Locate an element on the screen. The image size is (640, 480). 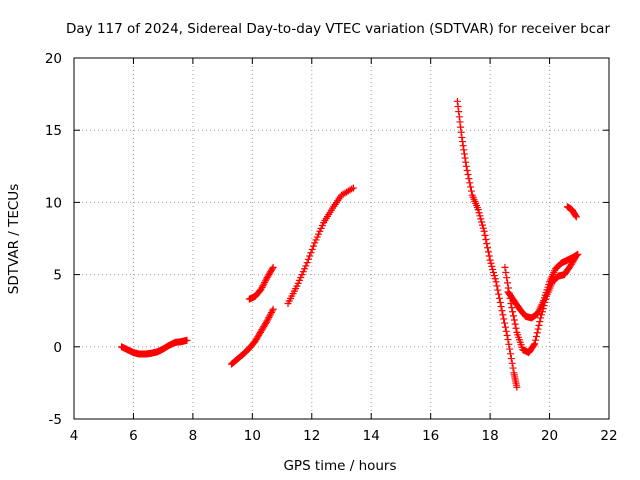
x-tick-label: 14 is located at coordinates (371, 436).